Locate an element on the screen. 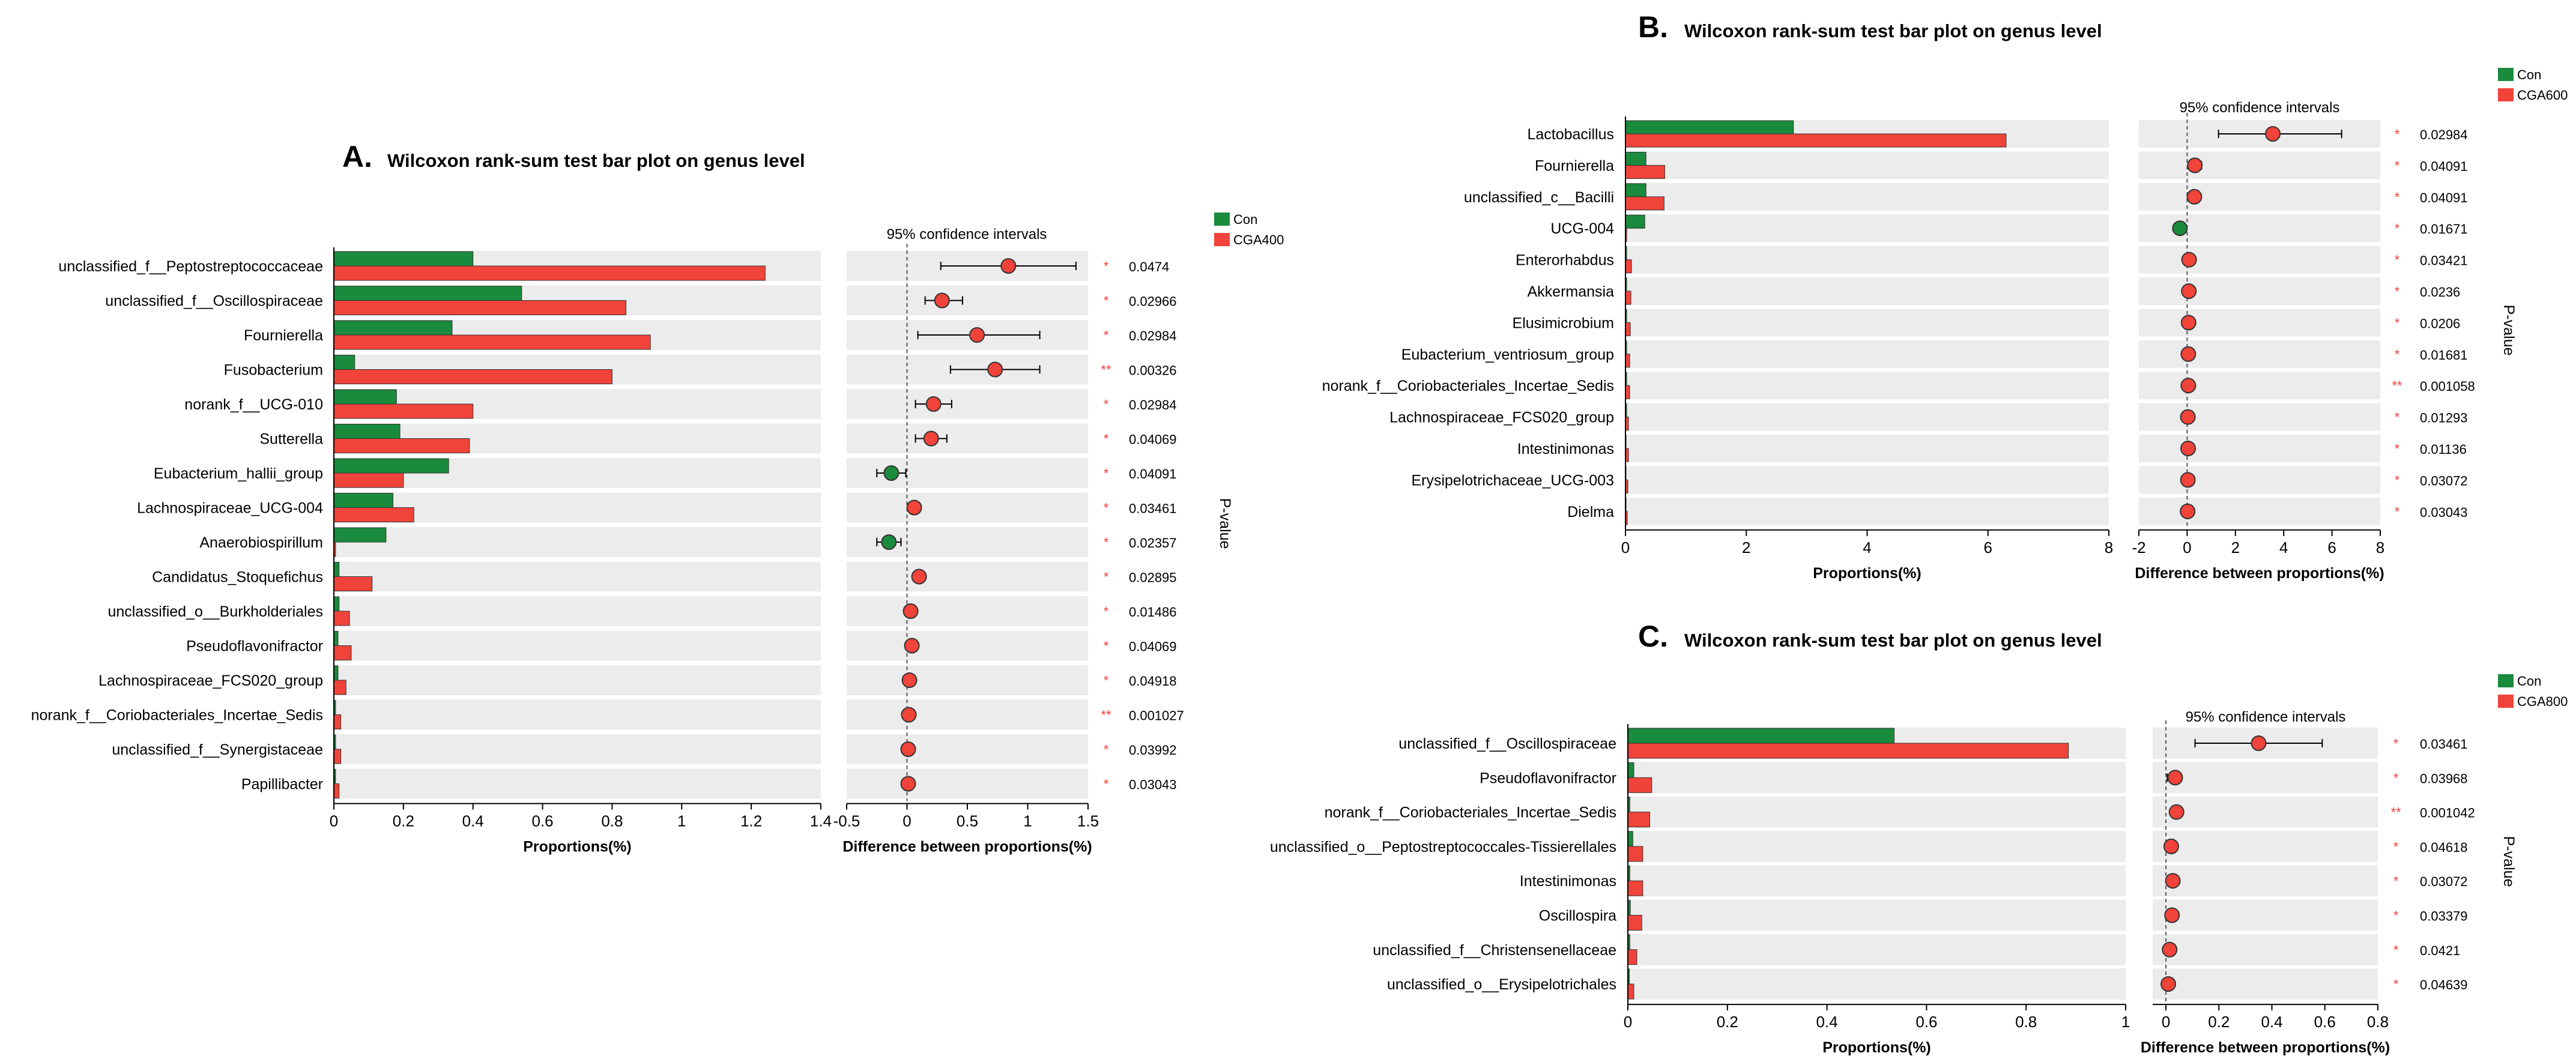  category-label: unclassified_f__Oscillospiraceae is located at coordinates (1507, 743).